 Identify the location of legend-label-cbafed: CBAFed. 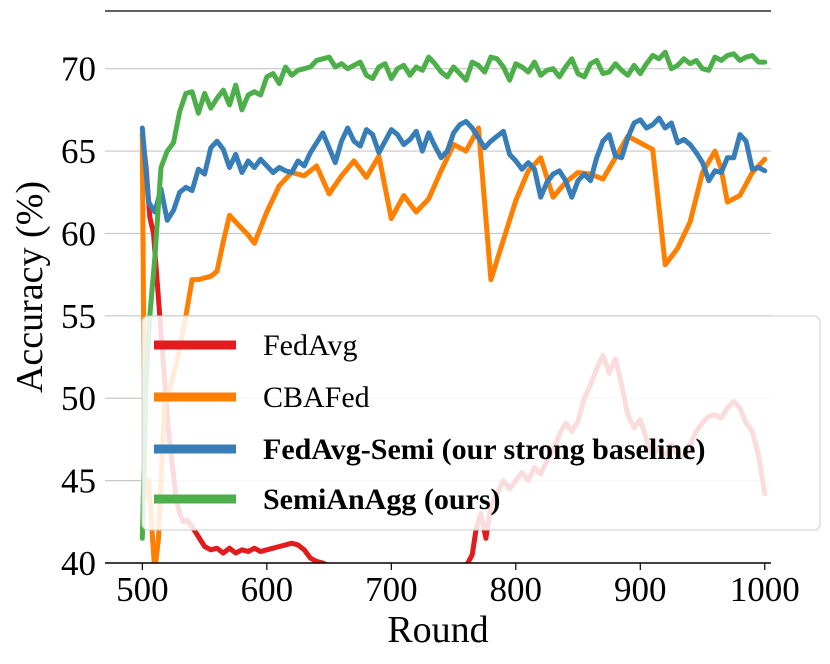
(316, 397).